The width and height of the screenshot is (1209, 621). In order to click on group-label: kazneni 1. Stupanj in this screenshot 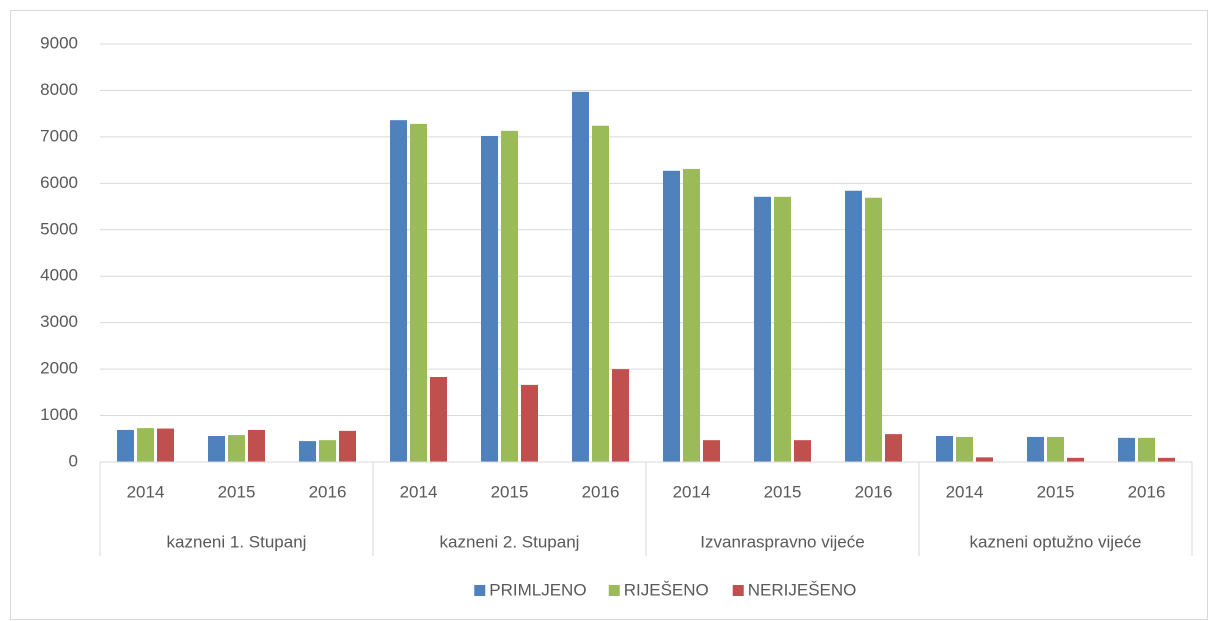, I will do `click(237, 541)`.